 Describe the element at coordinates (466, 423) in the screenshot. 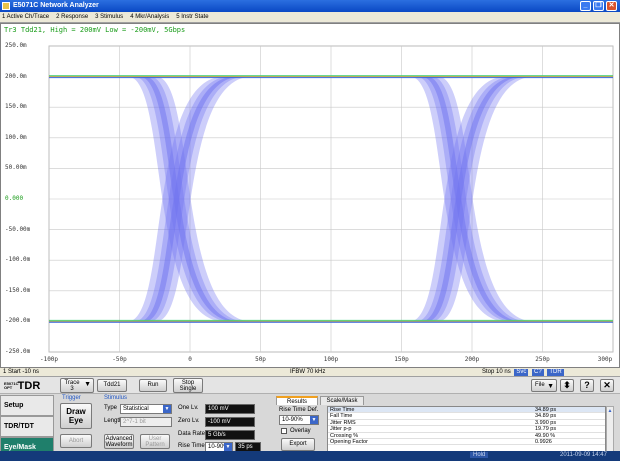

I see `table-row: Jitter RMS 3.990 ps` at that location.